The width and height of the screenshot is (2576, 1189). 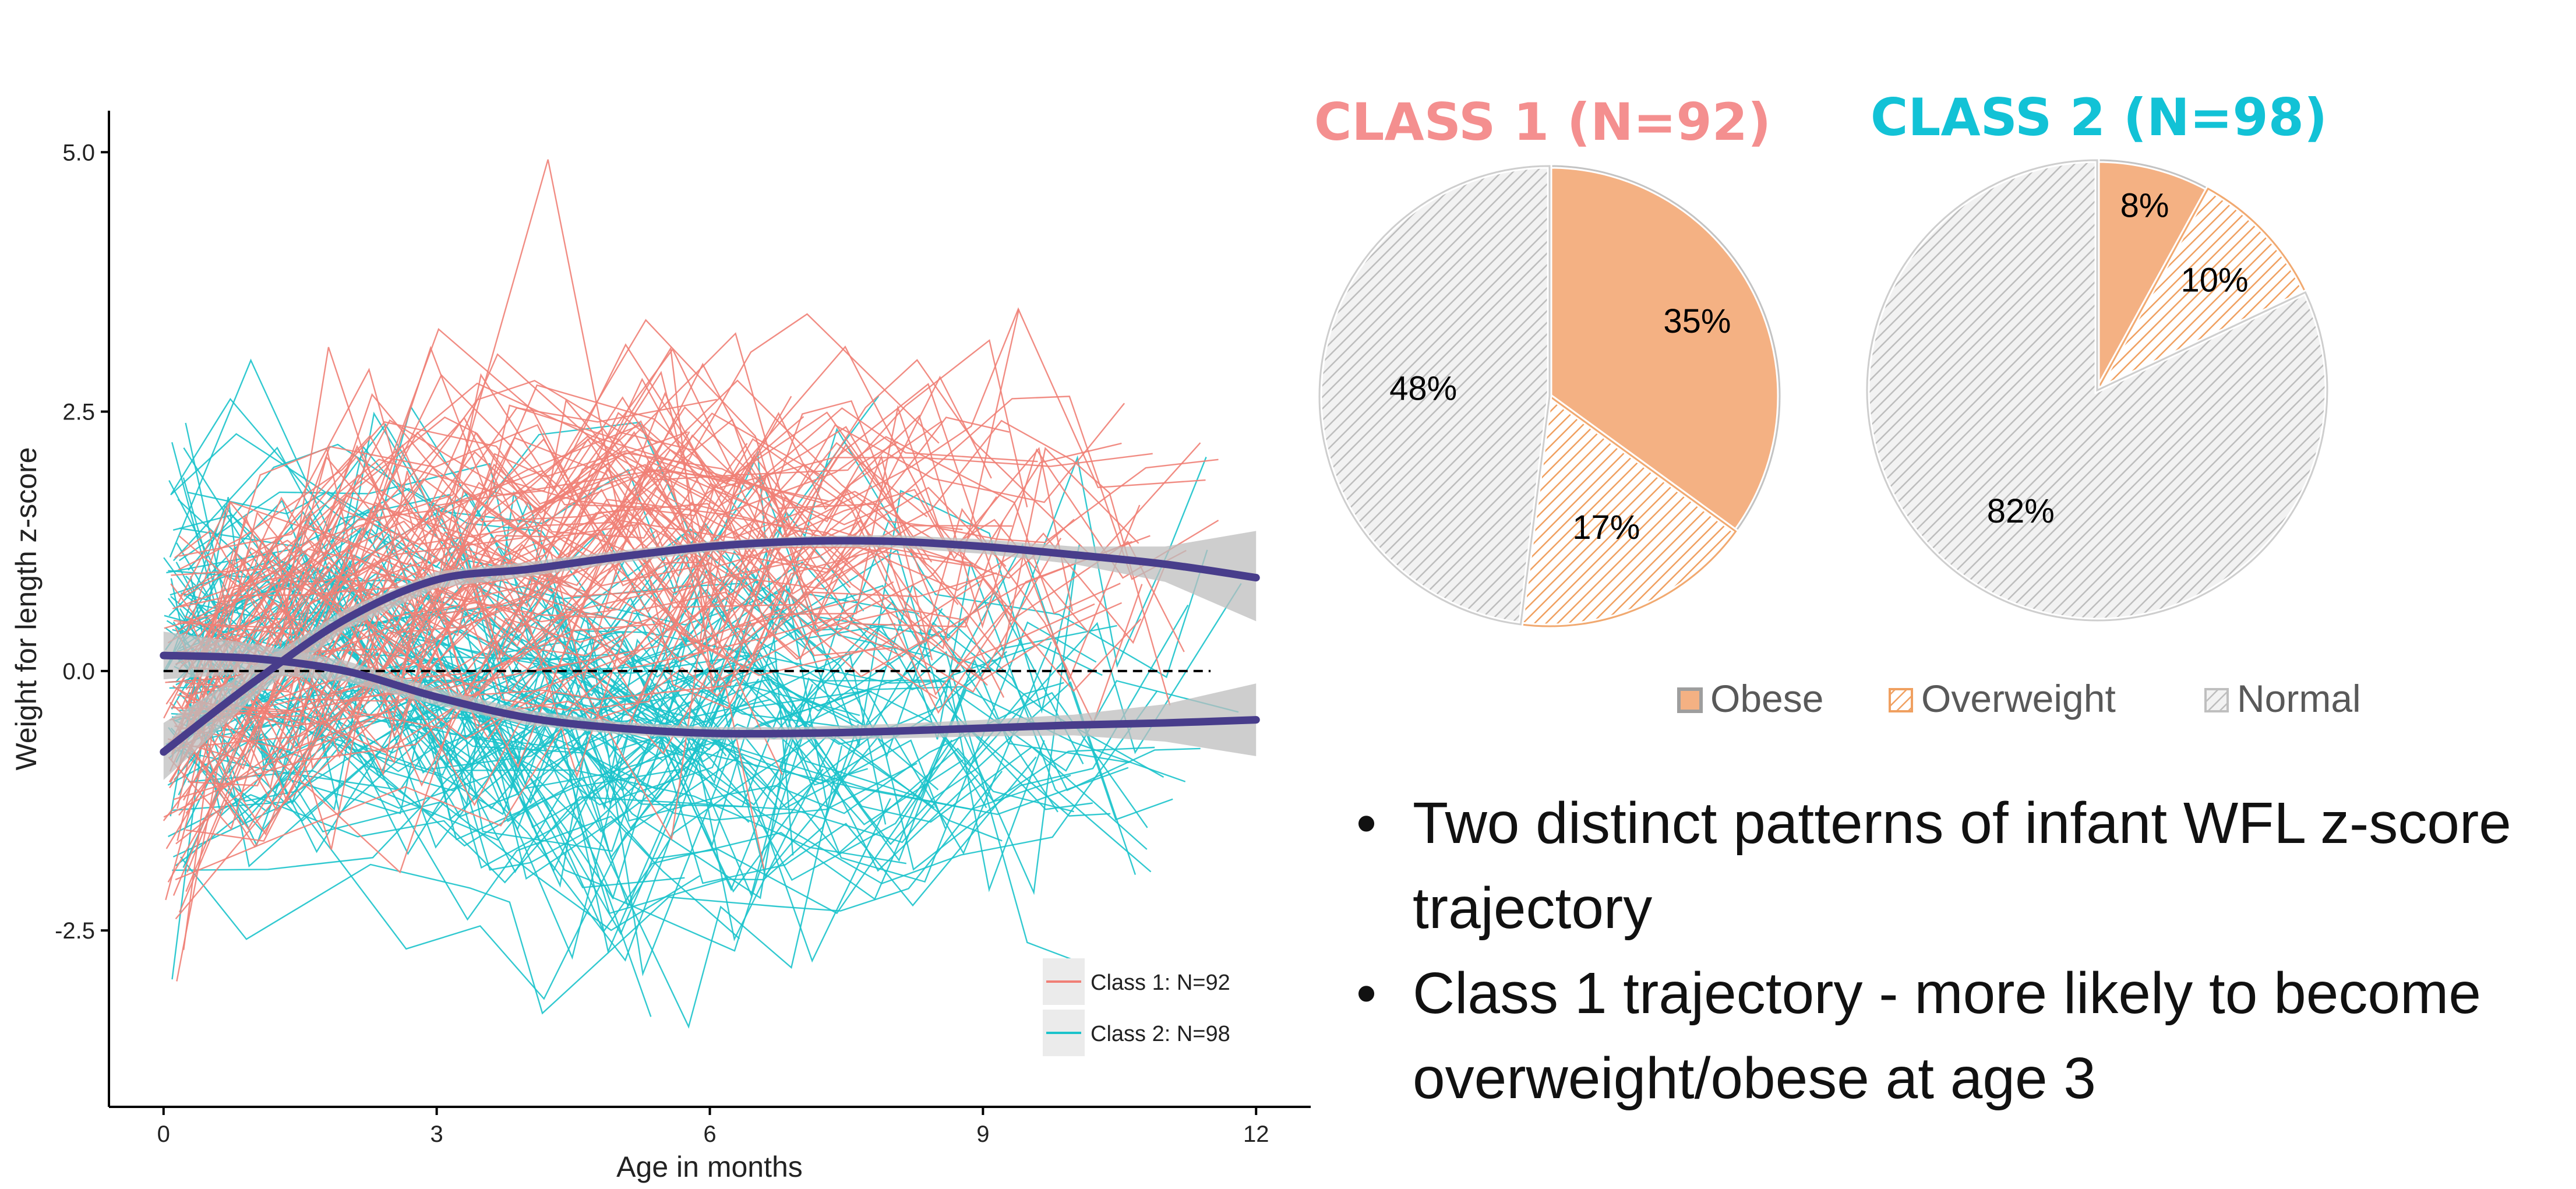 I want to click on x-tick-label: 0, so click(x=163, y=1134).